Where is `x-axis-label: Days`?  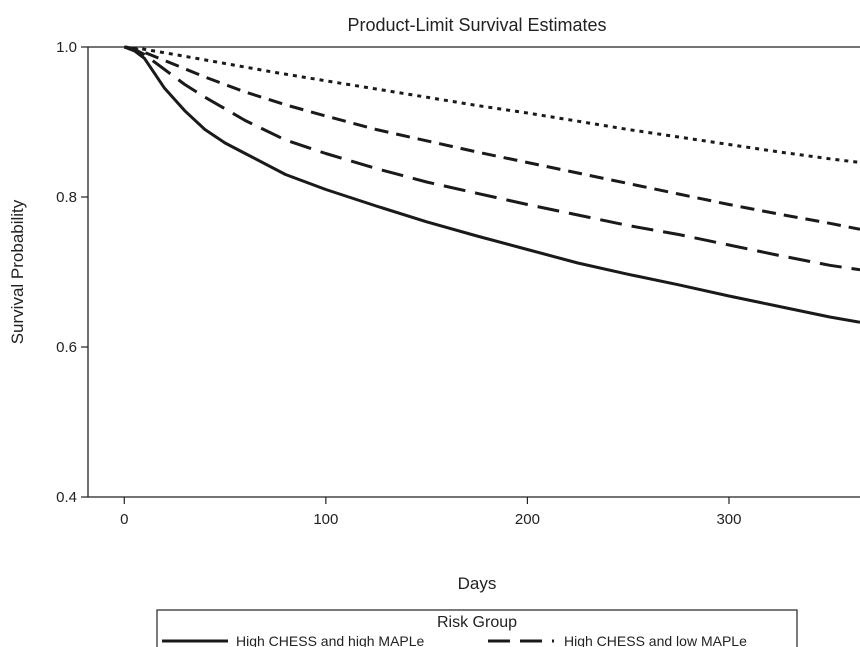
x-axis-label: Days is located at coordinates (477, 583).